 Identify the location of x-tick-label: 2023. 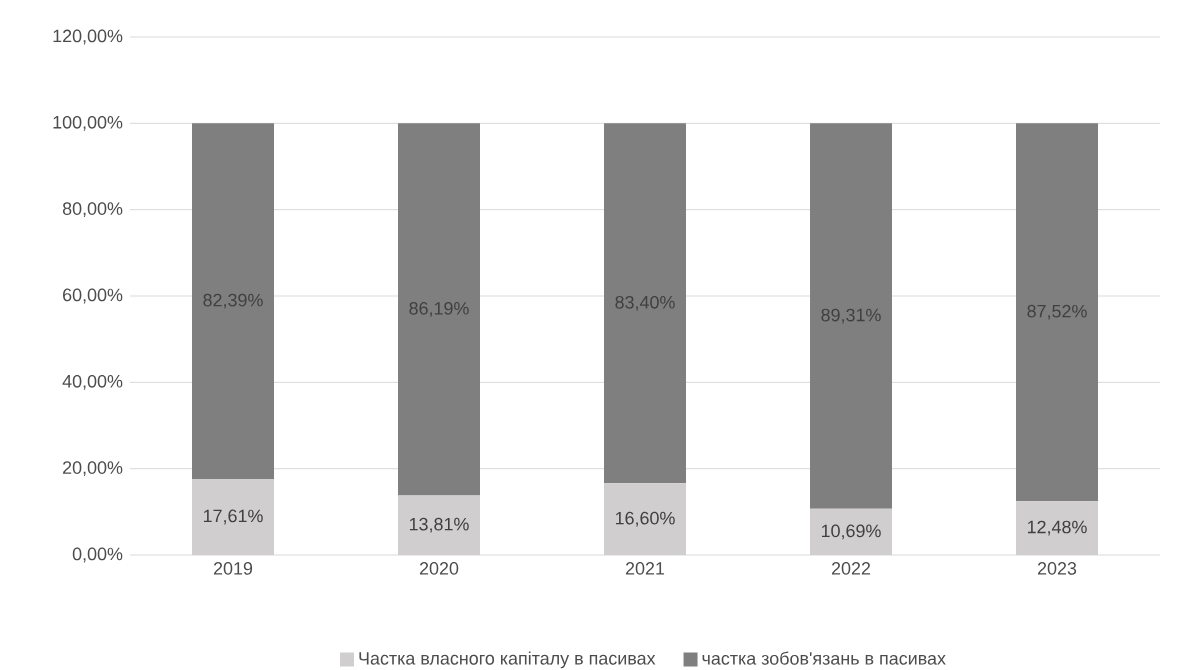
(1057, 568).